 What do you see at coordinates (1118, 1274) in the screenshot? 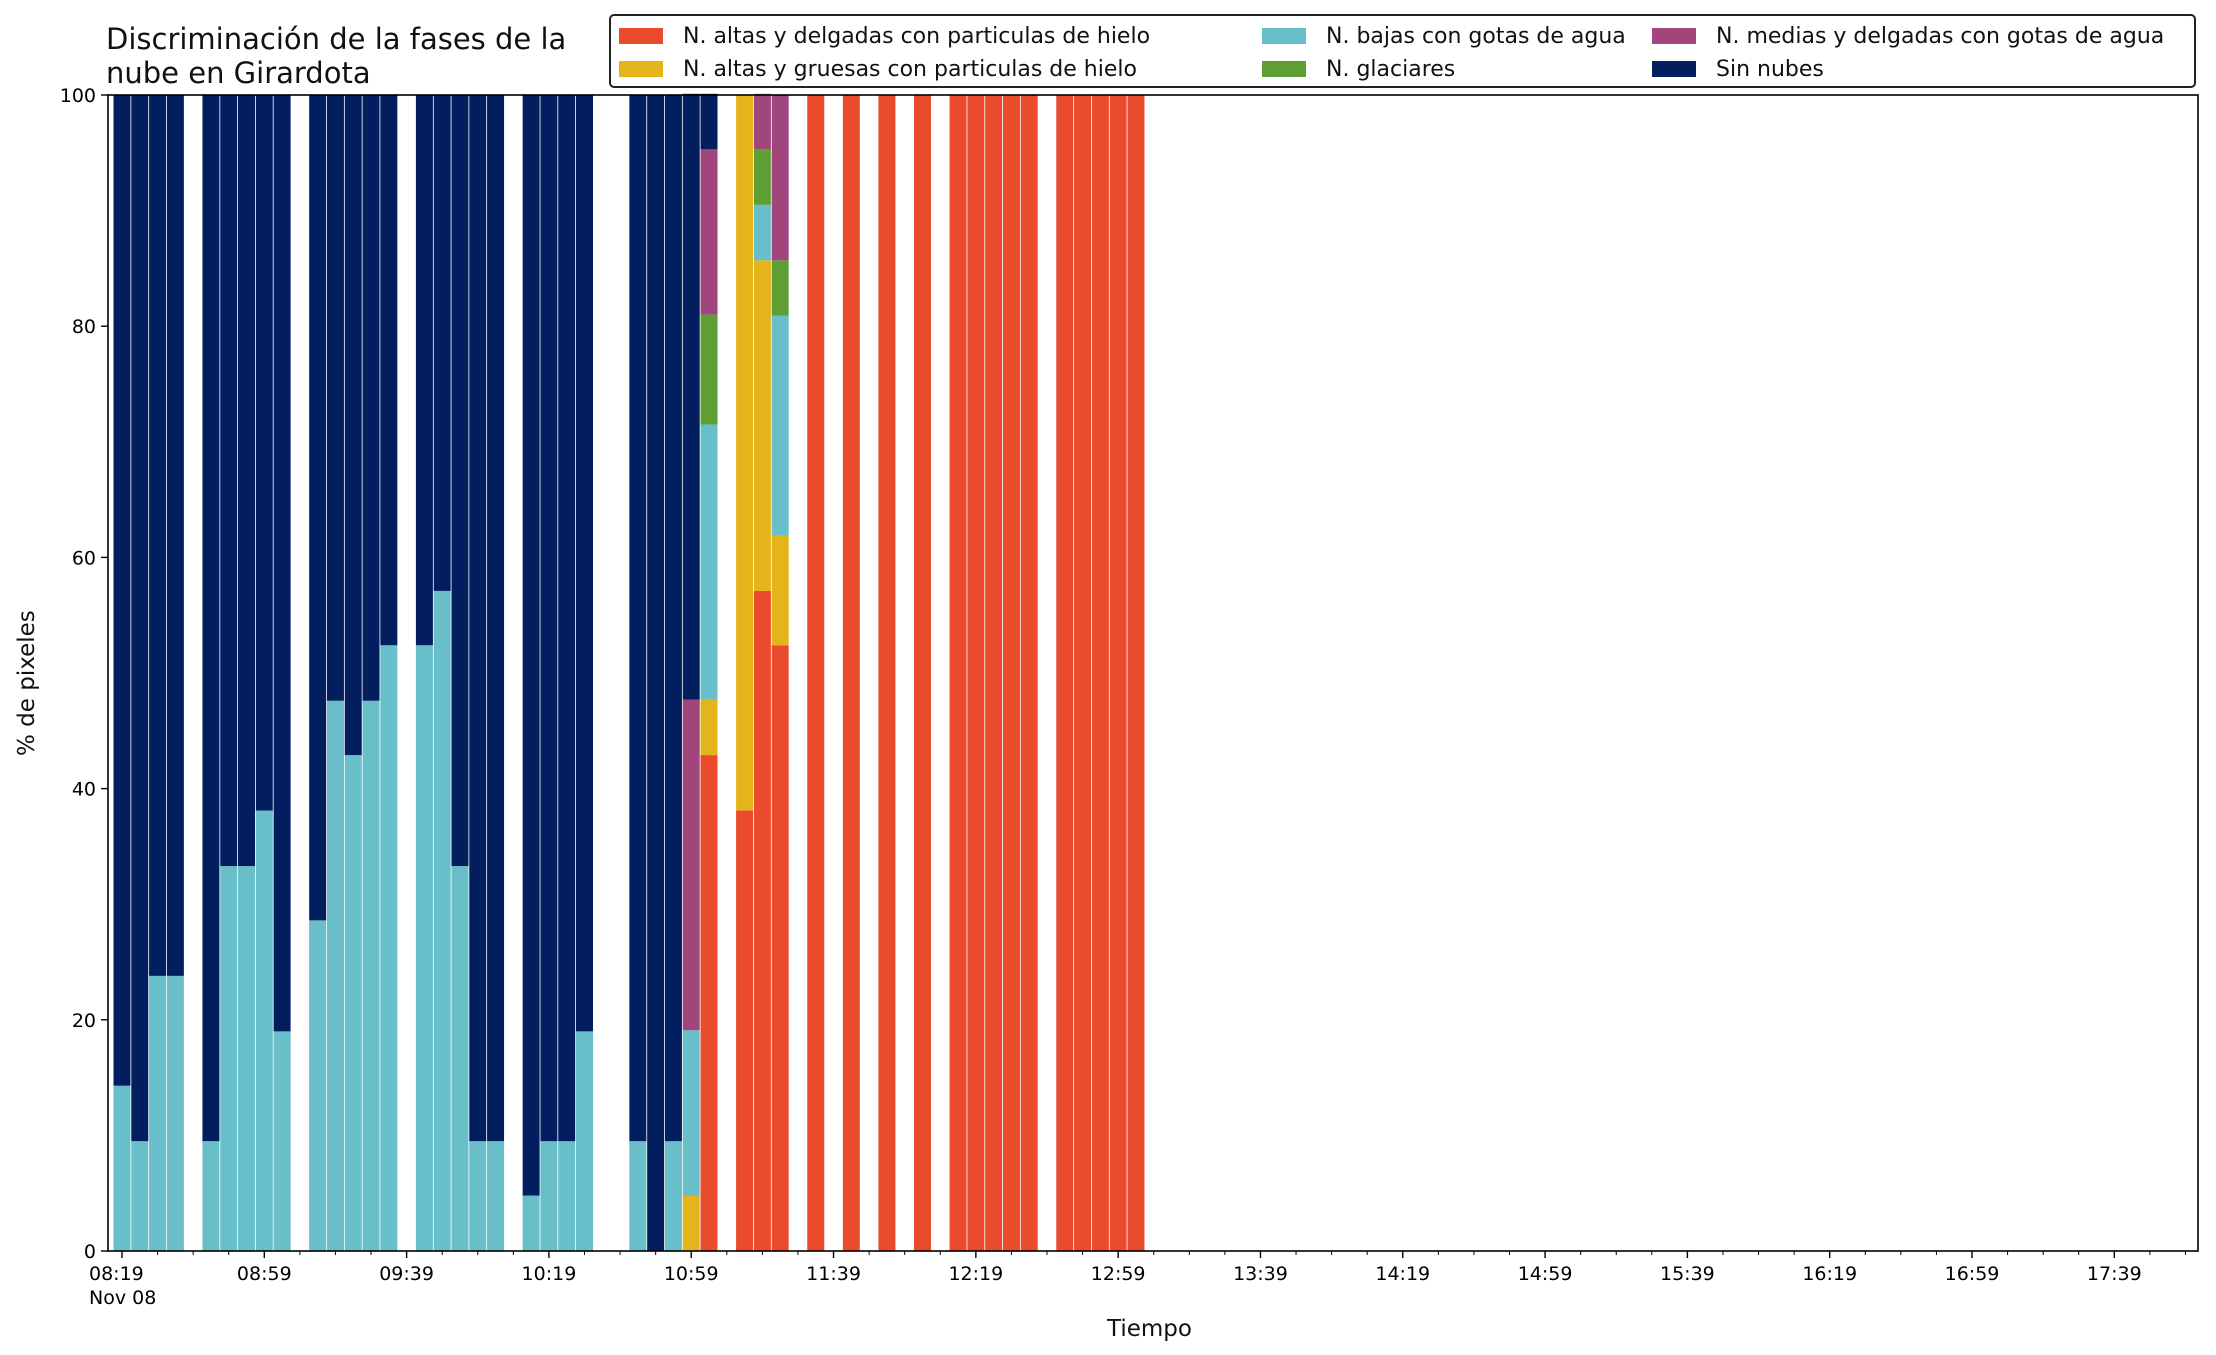
I see `x-tick-label: 12:59` at bounding box center [1118, 1274].